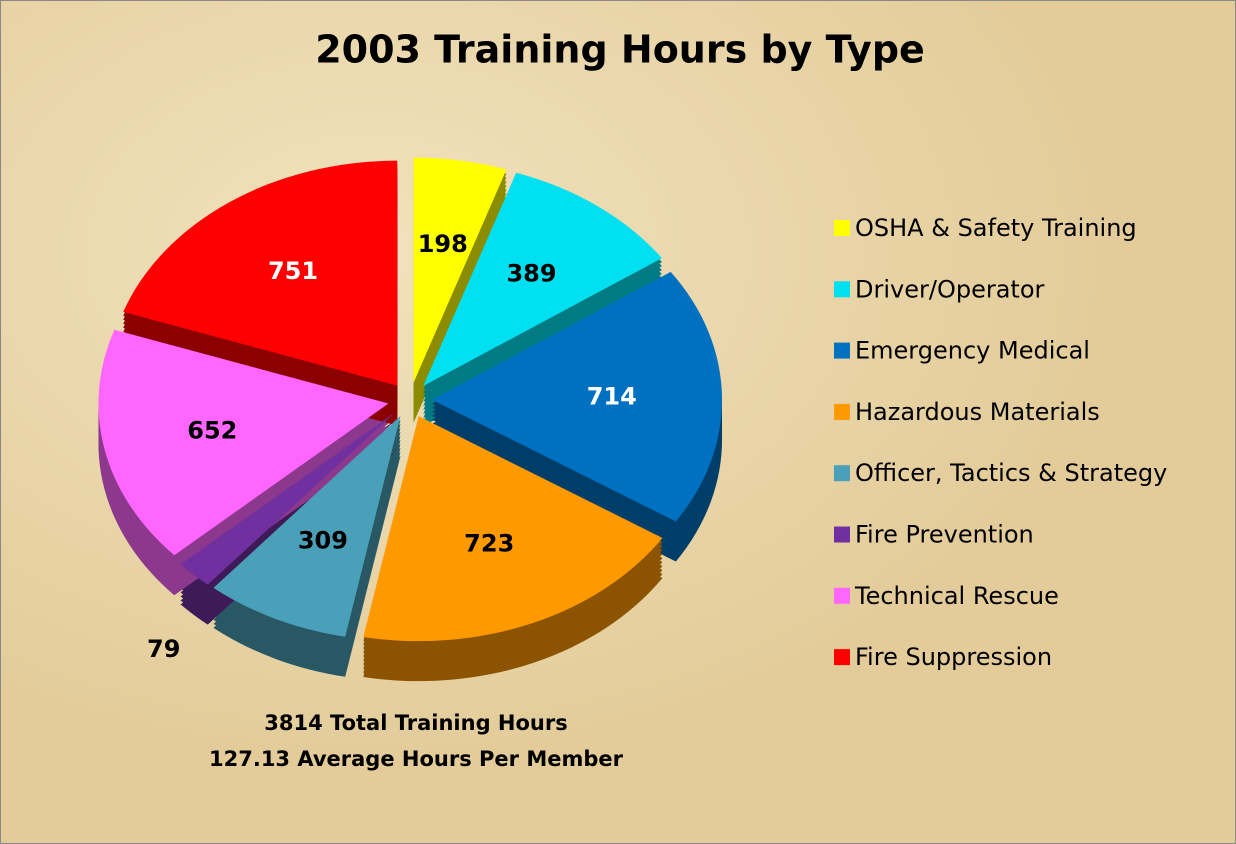 The image size is (1236, 844). Describe the element at coordinates (612, 396) in the screenshot. I see `data-label: 714` at that location.